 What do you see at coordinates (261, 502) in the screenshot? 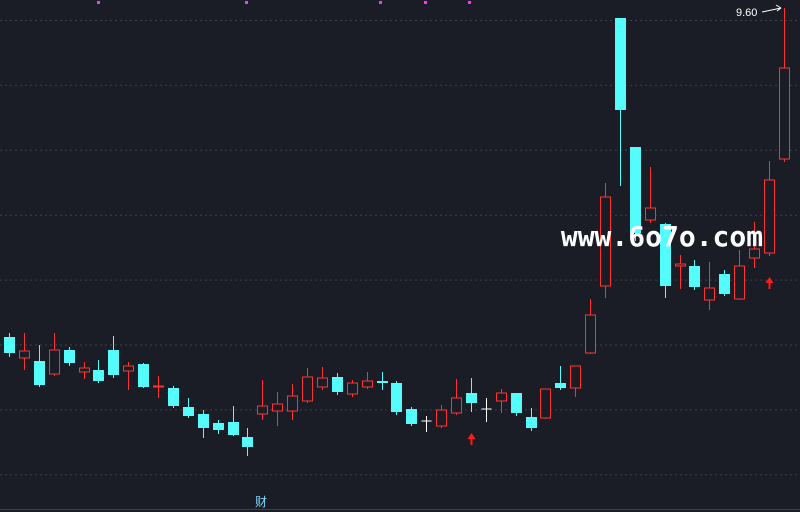
I see `event-marker: 财` at bounding box center [261, 502].